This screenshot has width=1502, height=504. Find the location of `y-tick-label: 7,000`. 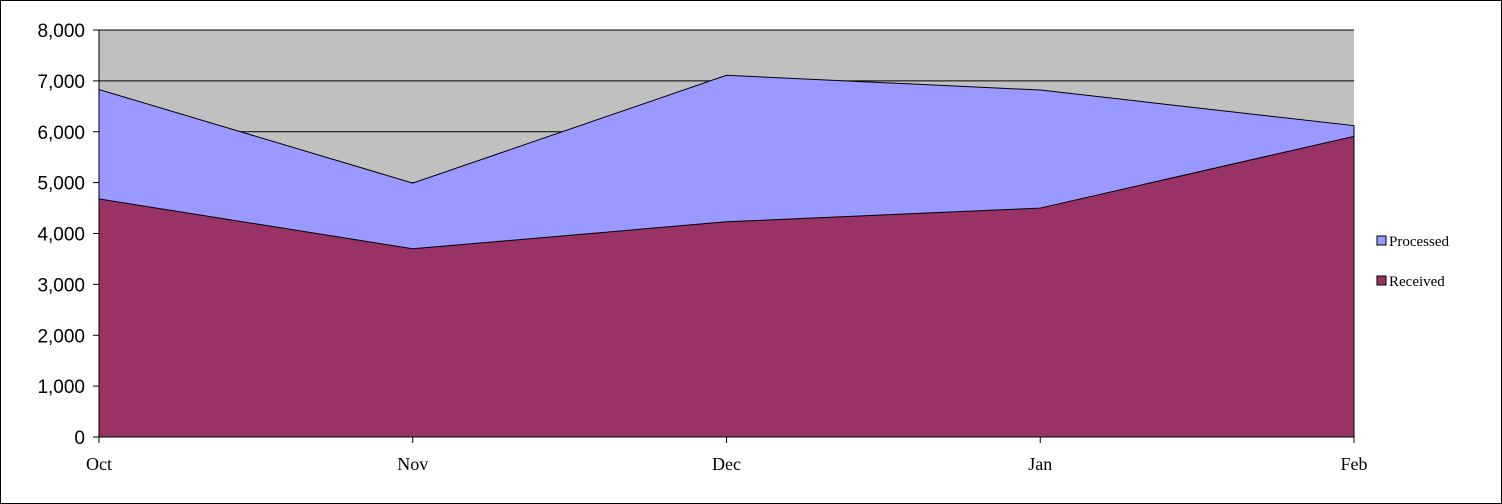

y-tick-label: 7,000 is located at coordinates (61, 82).